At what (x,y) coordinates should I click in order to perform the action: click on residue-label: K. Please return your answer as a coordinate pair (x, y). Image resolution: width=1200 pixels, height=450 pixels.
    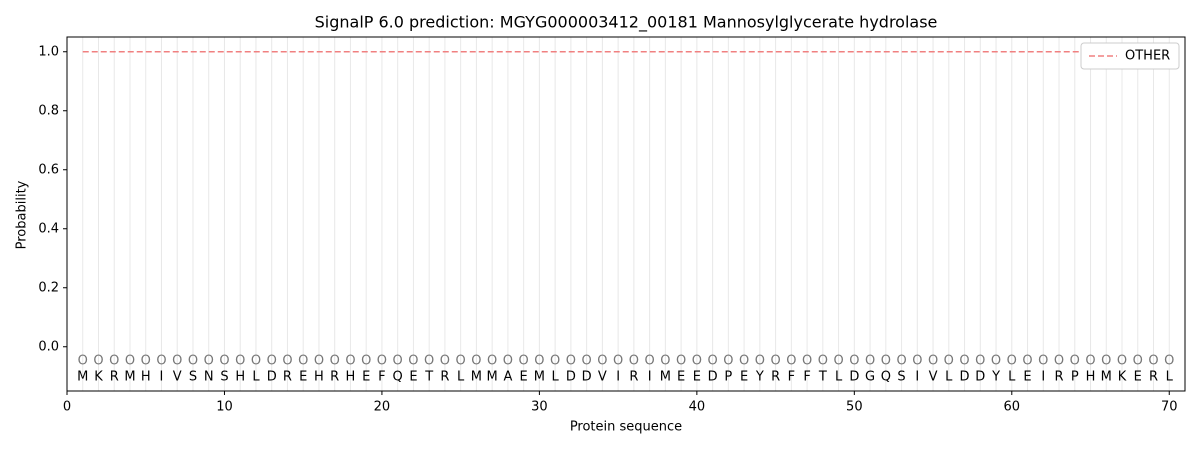
    Looking at the image, I should click on (98, 376).